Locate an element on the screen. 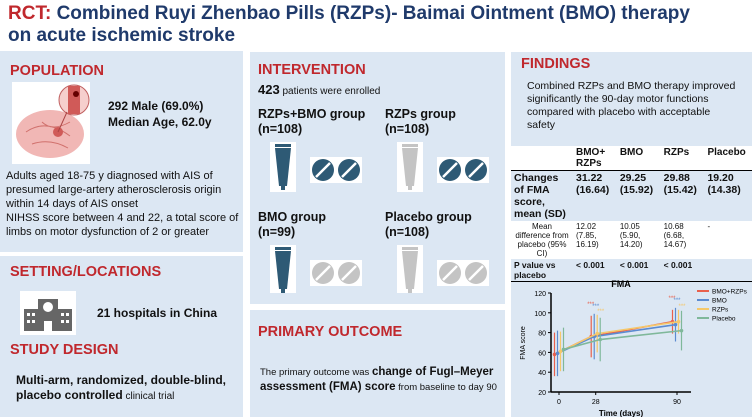 This screenshot has height=417, width=752. brain-icon is located at coordinates (51, 123).